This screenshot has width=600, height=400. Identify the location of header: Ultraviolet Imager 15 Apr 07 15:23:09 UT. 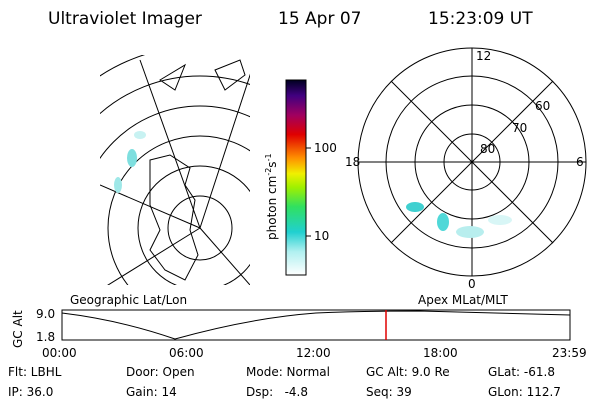
(290, 19).